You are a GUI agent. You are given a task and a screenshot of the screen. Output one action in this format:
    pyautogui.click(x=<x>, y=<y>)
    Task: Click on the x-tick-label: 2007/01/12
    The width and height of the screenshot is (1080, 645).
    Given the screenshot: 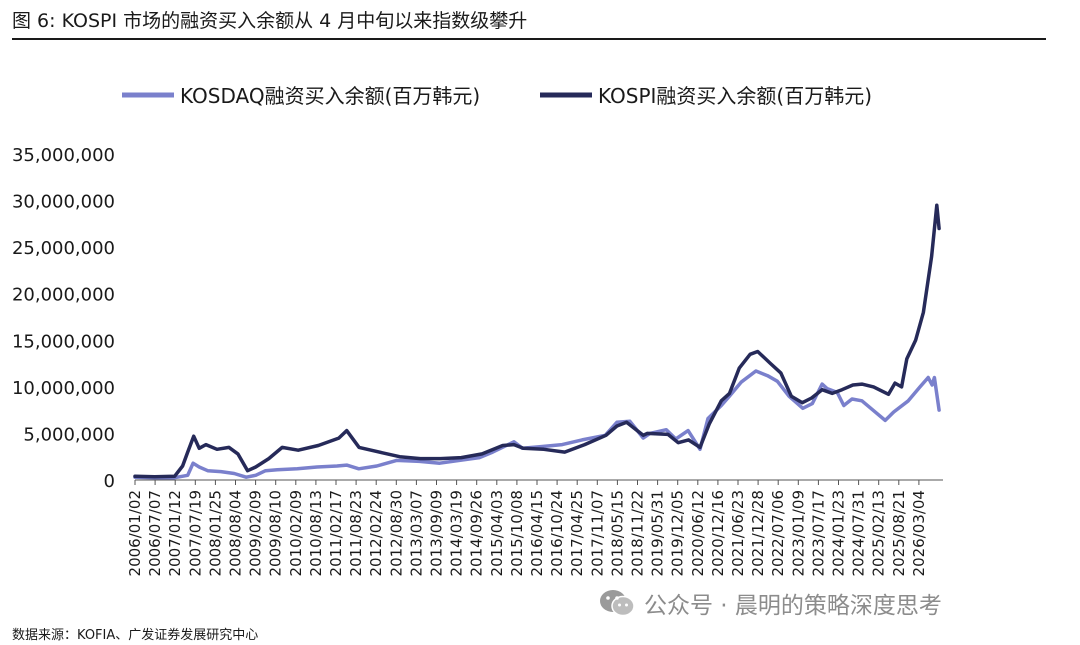 What is the action you would take?
    pyautogui.click(x=175, y=533)
    